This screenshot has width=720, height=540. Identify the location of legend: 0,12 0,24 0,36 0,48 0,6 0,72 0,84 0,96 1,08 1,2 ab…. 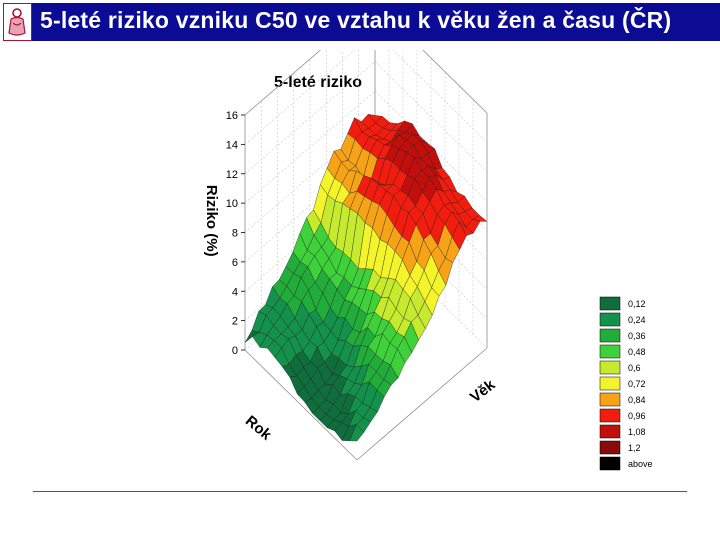
(626, 383).